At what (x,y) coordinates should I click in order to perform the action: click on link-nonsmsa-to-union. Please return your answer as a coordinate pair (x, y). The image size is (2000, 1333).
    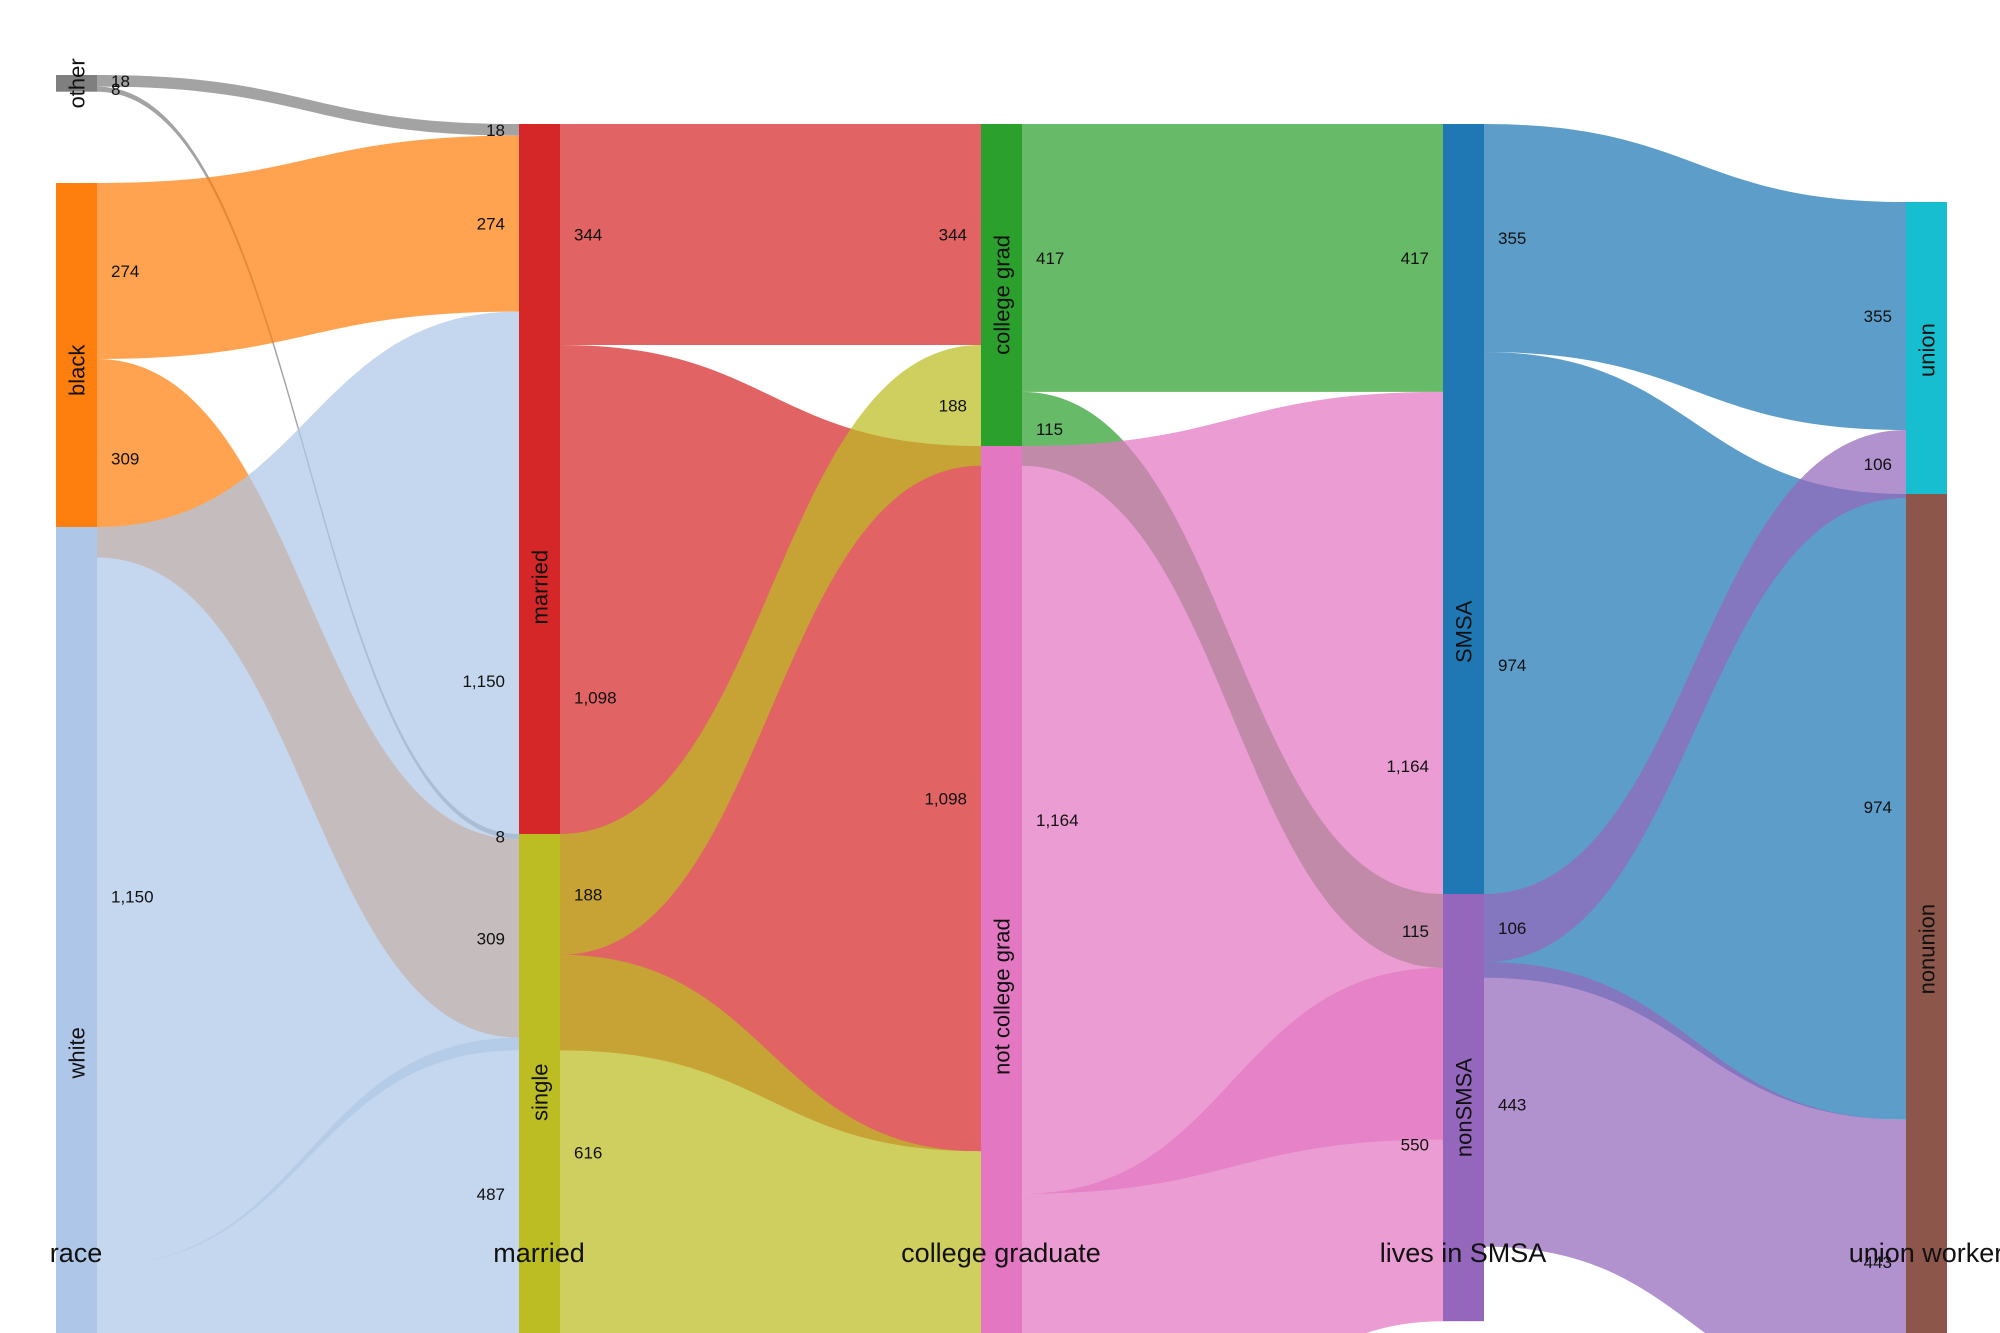
    Looking at the image, I should click on (1695, 696).